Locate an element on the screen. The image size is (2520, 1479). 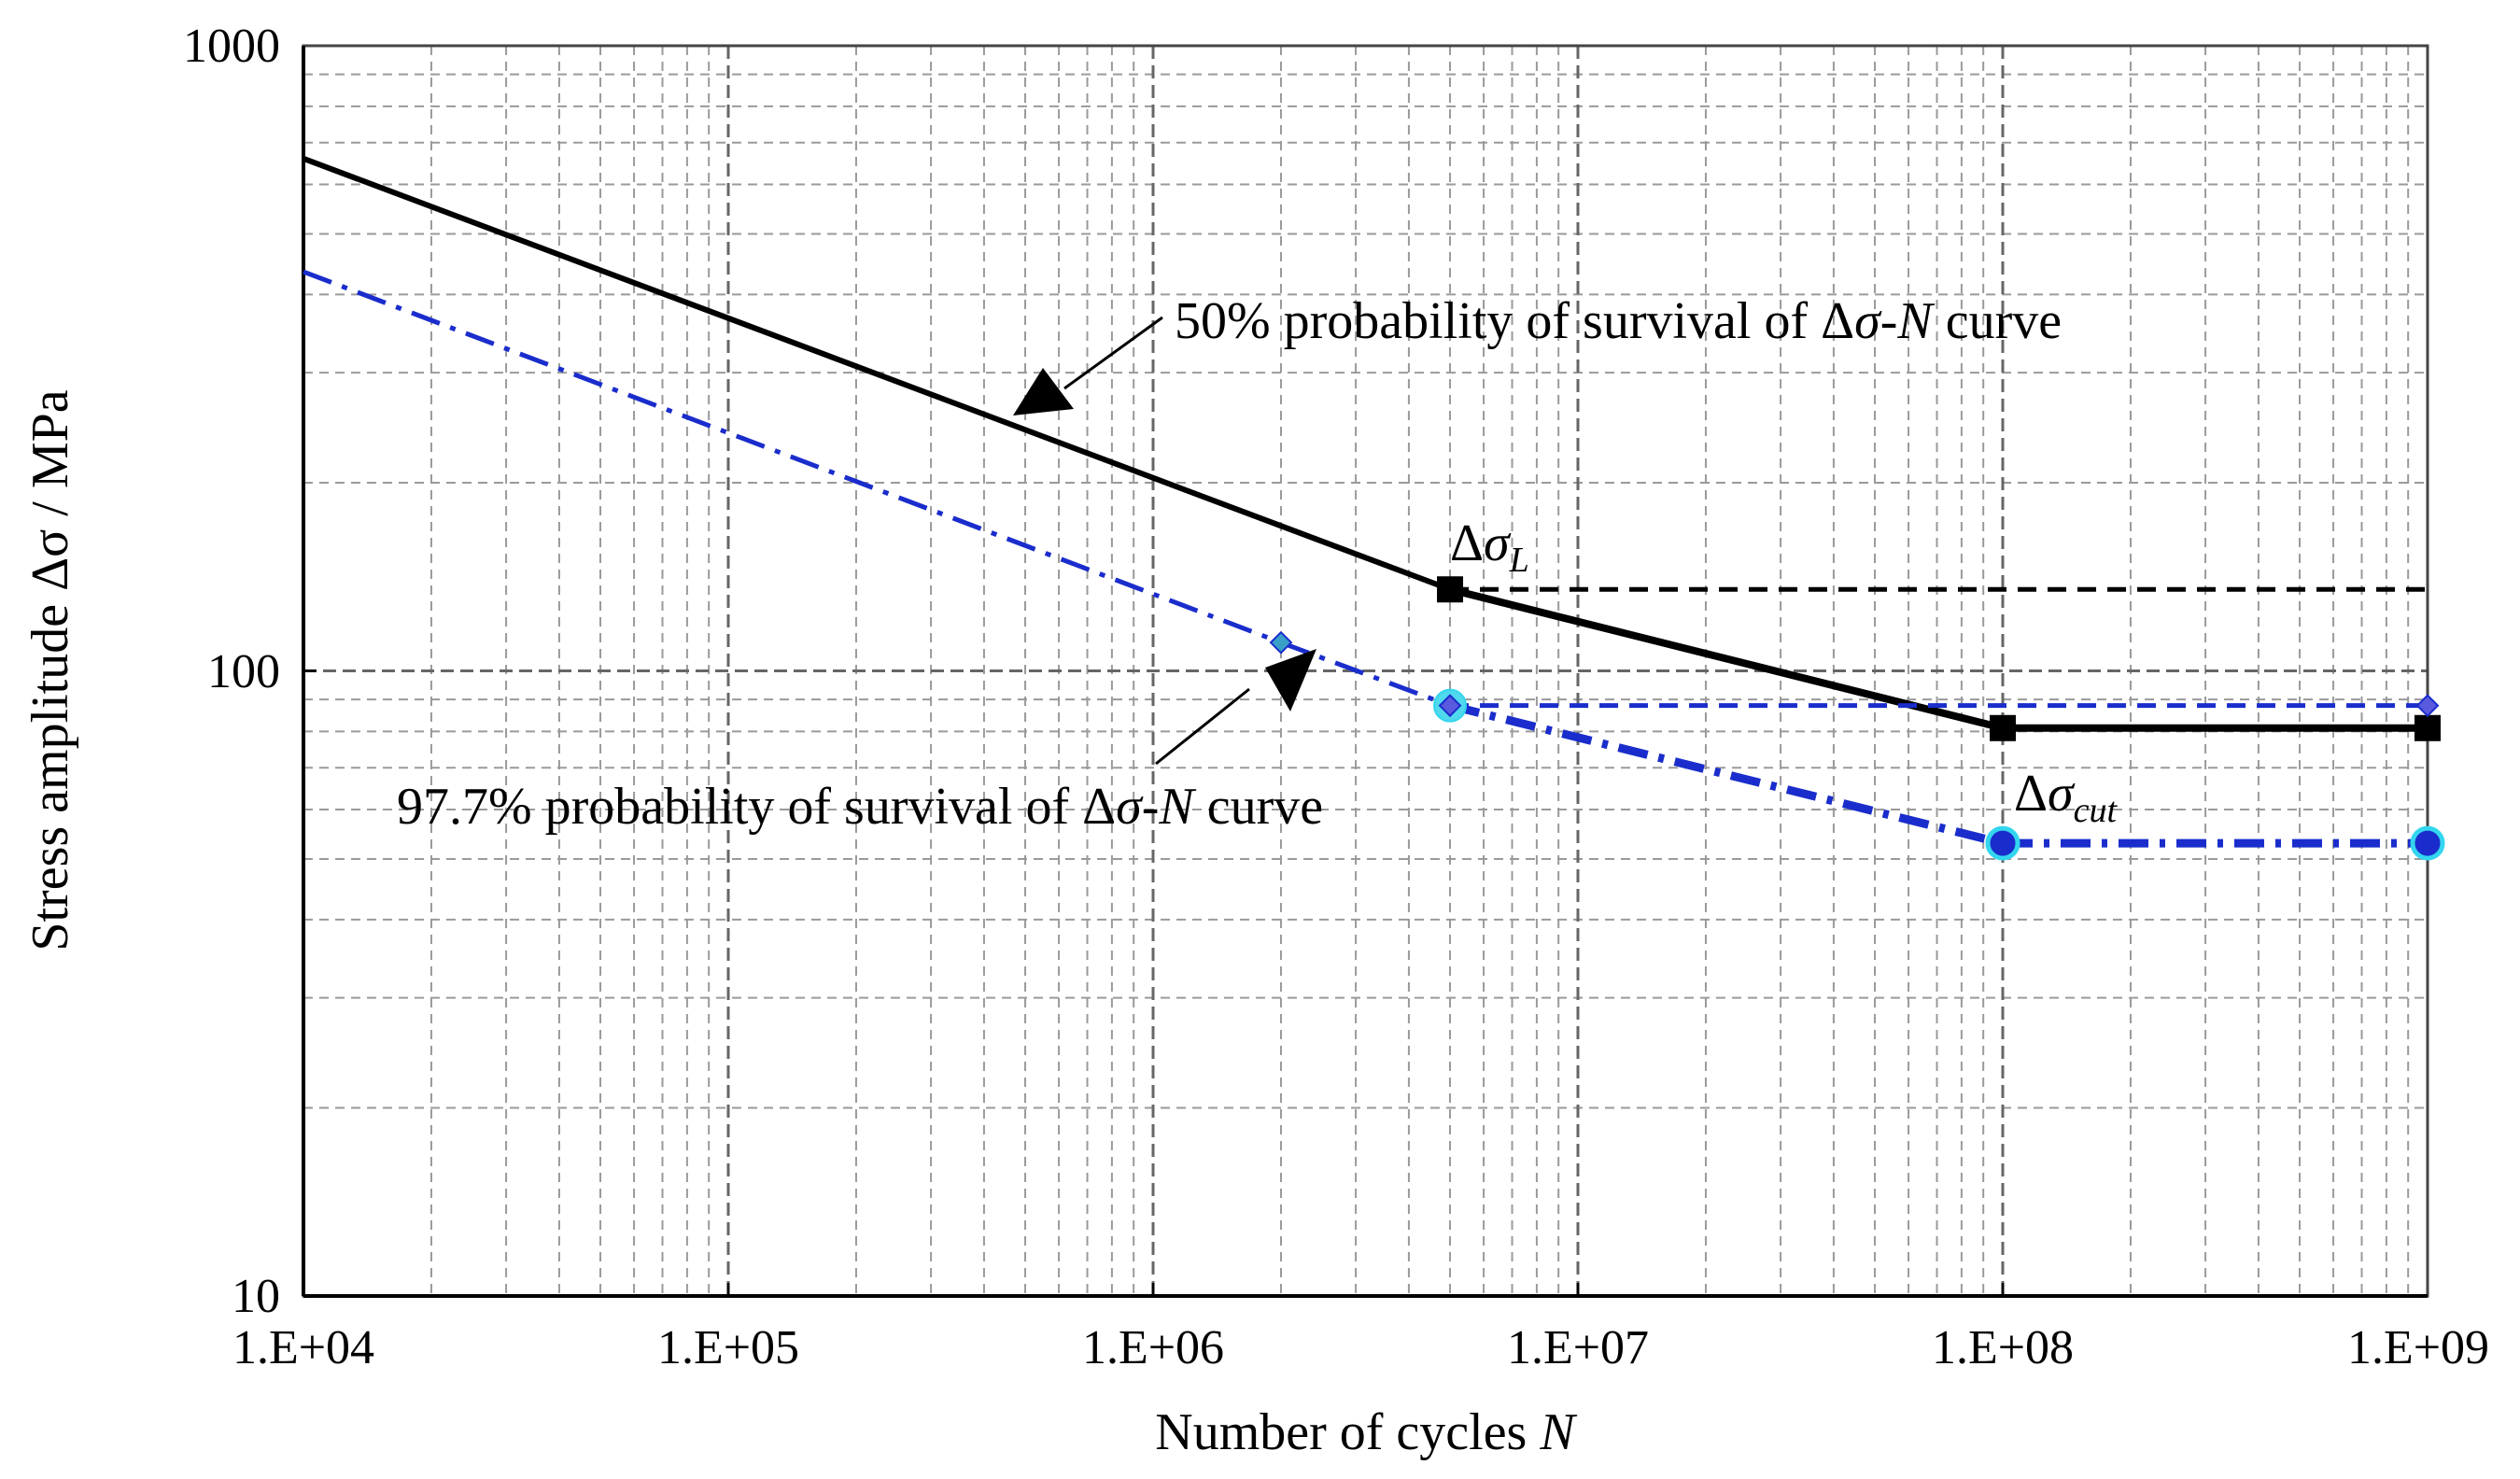
y-tick-labels: 1000 100 10 is located at coordinates (231, 671).